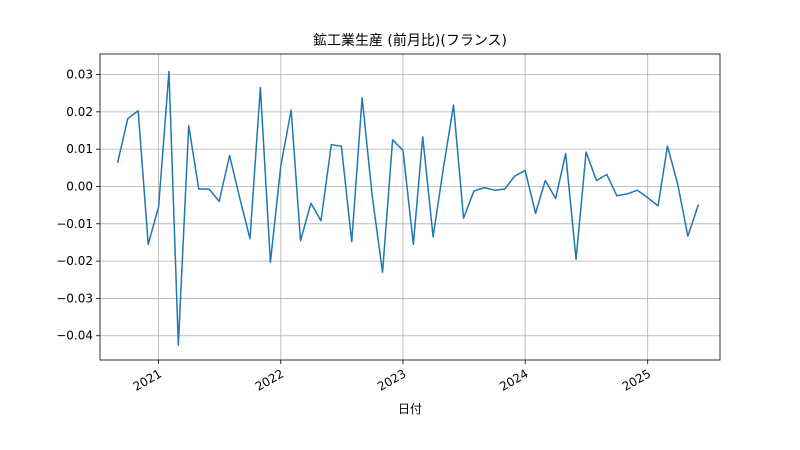 Image resolution: width=800 pixels, height=450 pixels. I want to click on y-axis: 0.03 0.02 0.01 0.00 −0.01 −0.02 −0.03 −0.04, so click(78, 205).